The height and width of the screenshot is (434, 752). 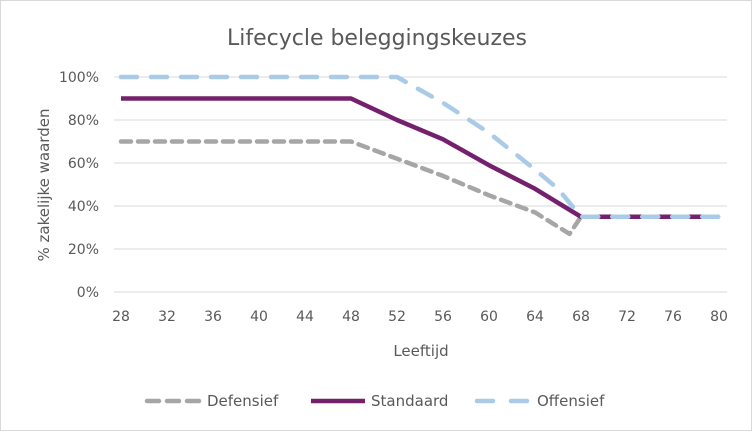 What do you see at coordinates (443, 317) in the screenshot?
I see `x-tick-label: 56` at bounding box center [443, 317].